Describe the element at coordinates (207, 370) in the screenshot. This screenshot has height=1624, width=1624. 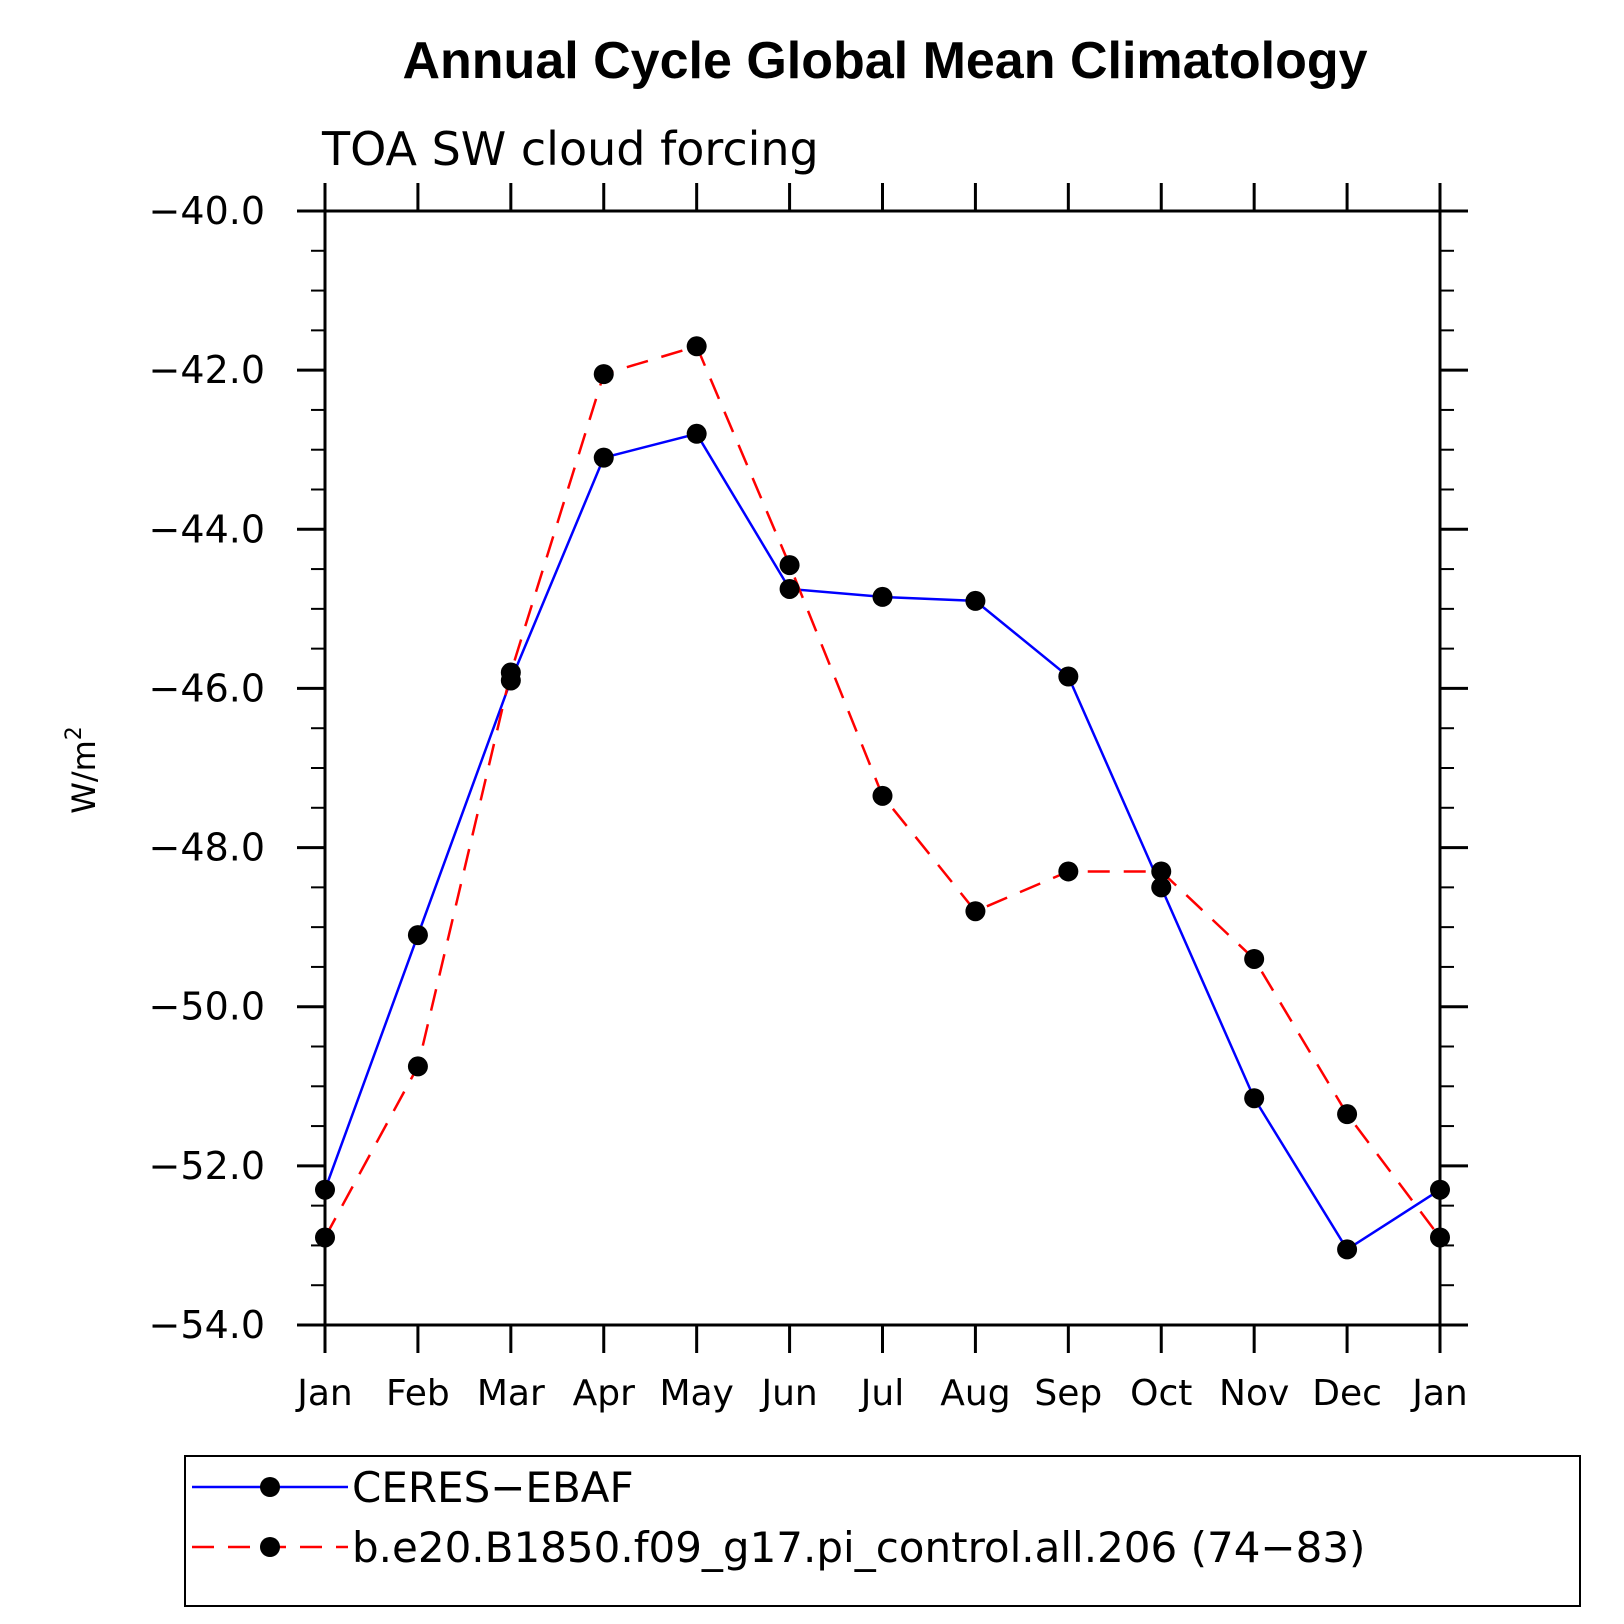
I see `y-tick-label: −42.0` at that location.